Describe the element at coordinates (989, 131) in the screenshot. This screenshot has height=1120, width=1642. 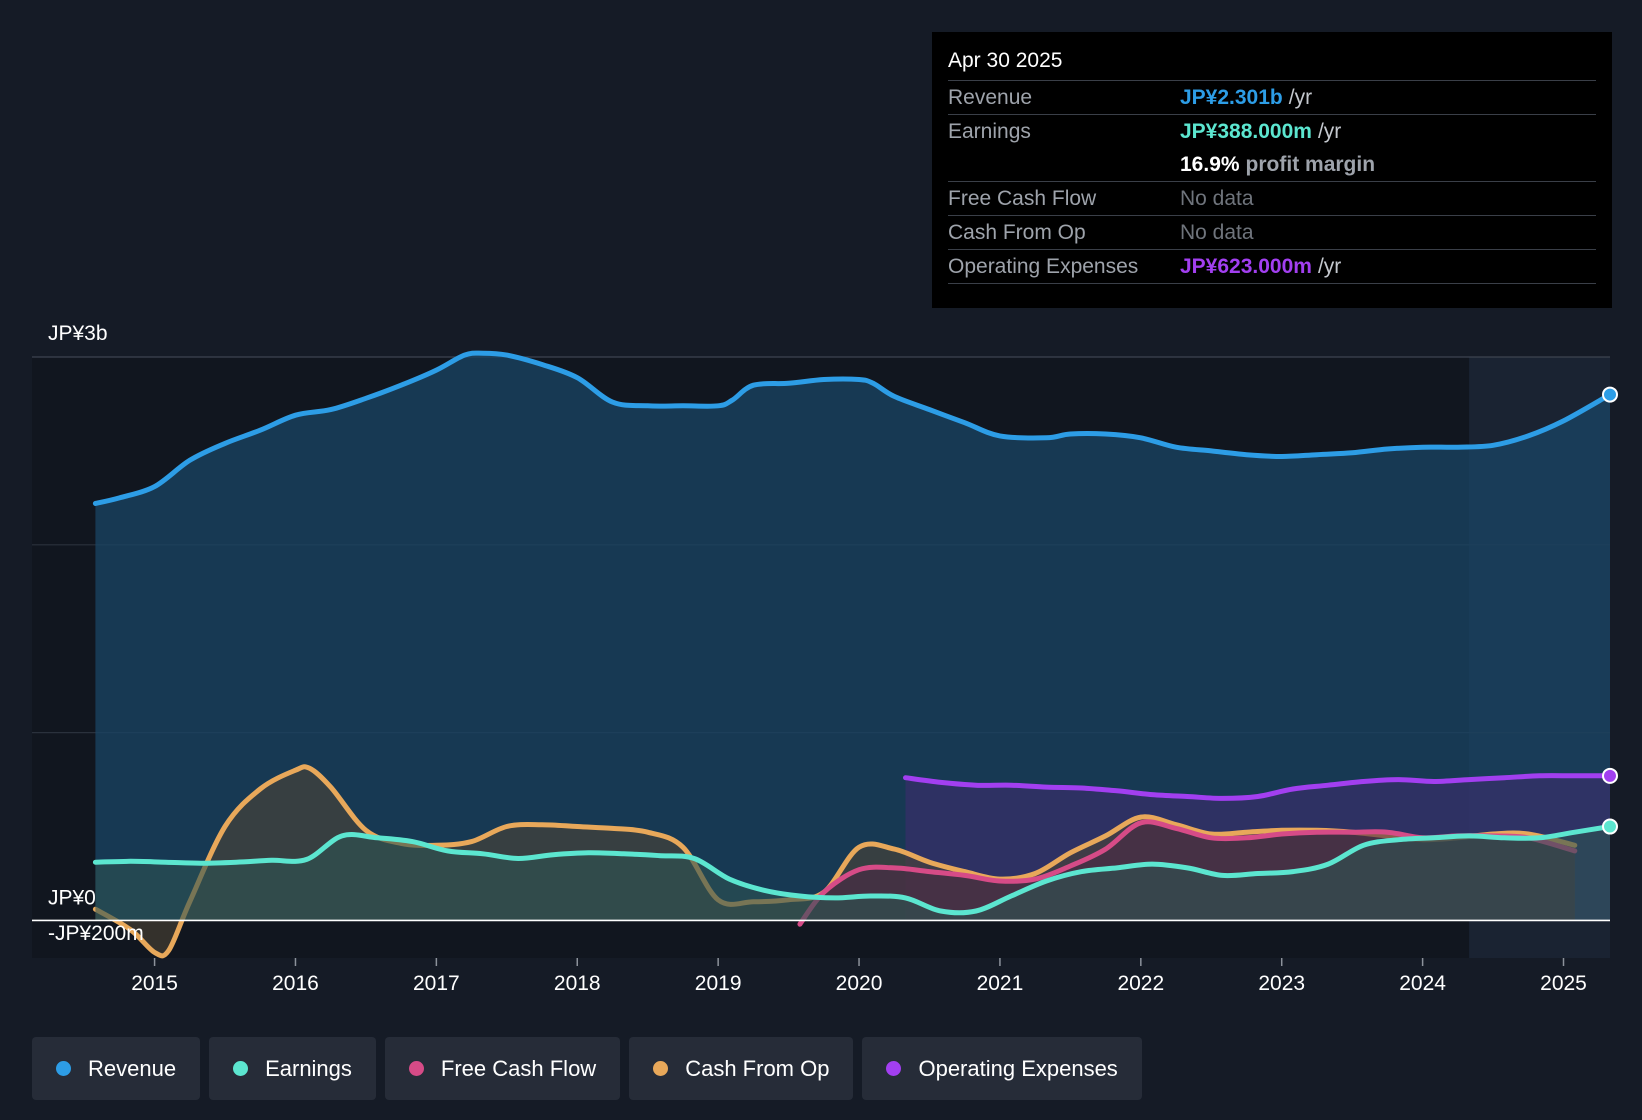
I see `tooltip-label: Earnings` at that location.